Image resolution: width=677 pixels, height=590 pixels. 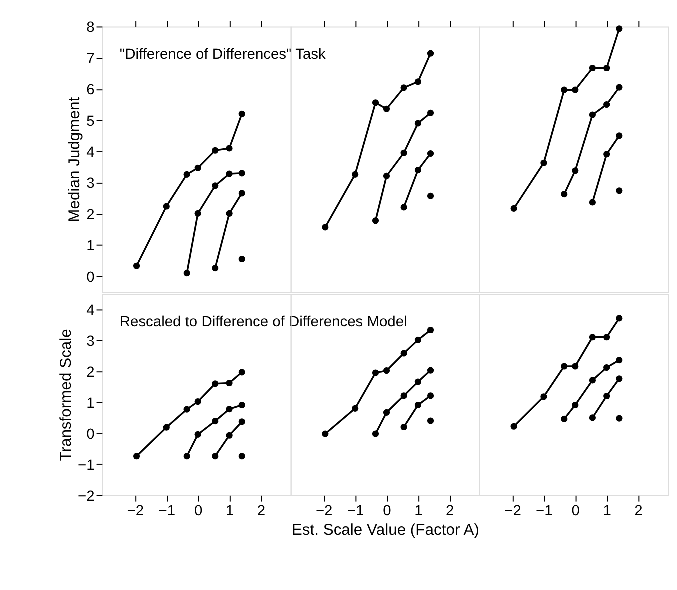 What do you see at coordinates (223, 55) in the screenshot?
I see `annotation: "Difference of Differences" Task` at bounding box center [223, 55].